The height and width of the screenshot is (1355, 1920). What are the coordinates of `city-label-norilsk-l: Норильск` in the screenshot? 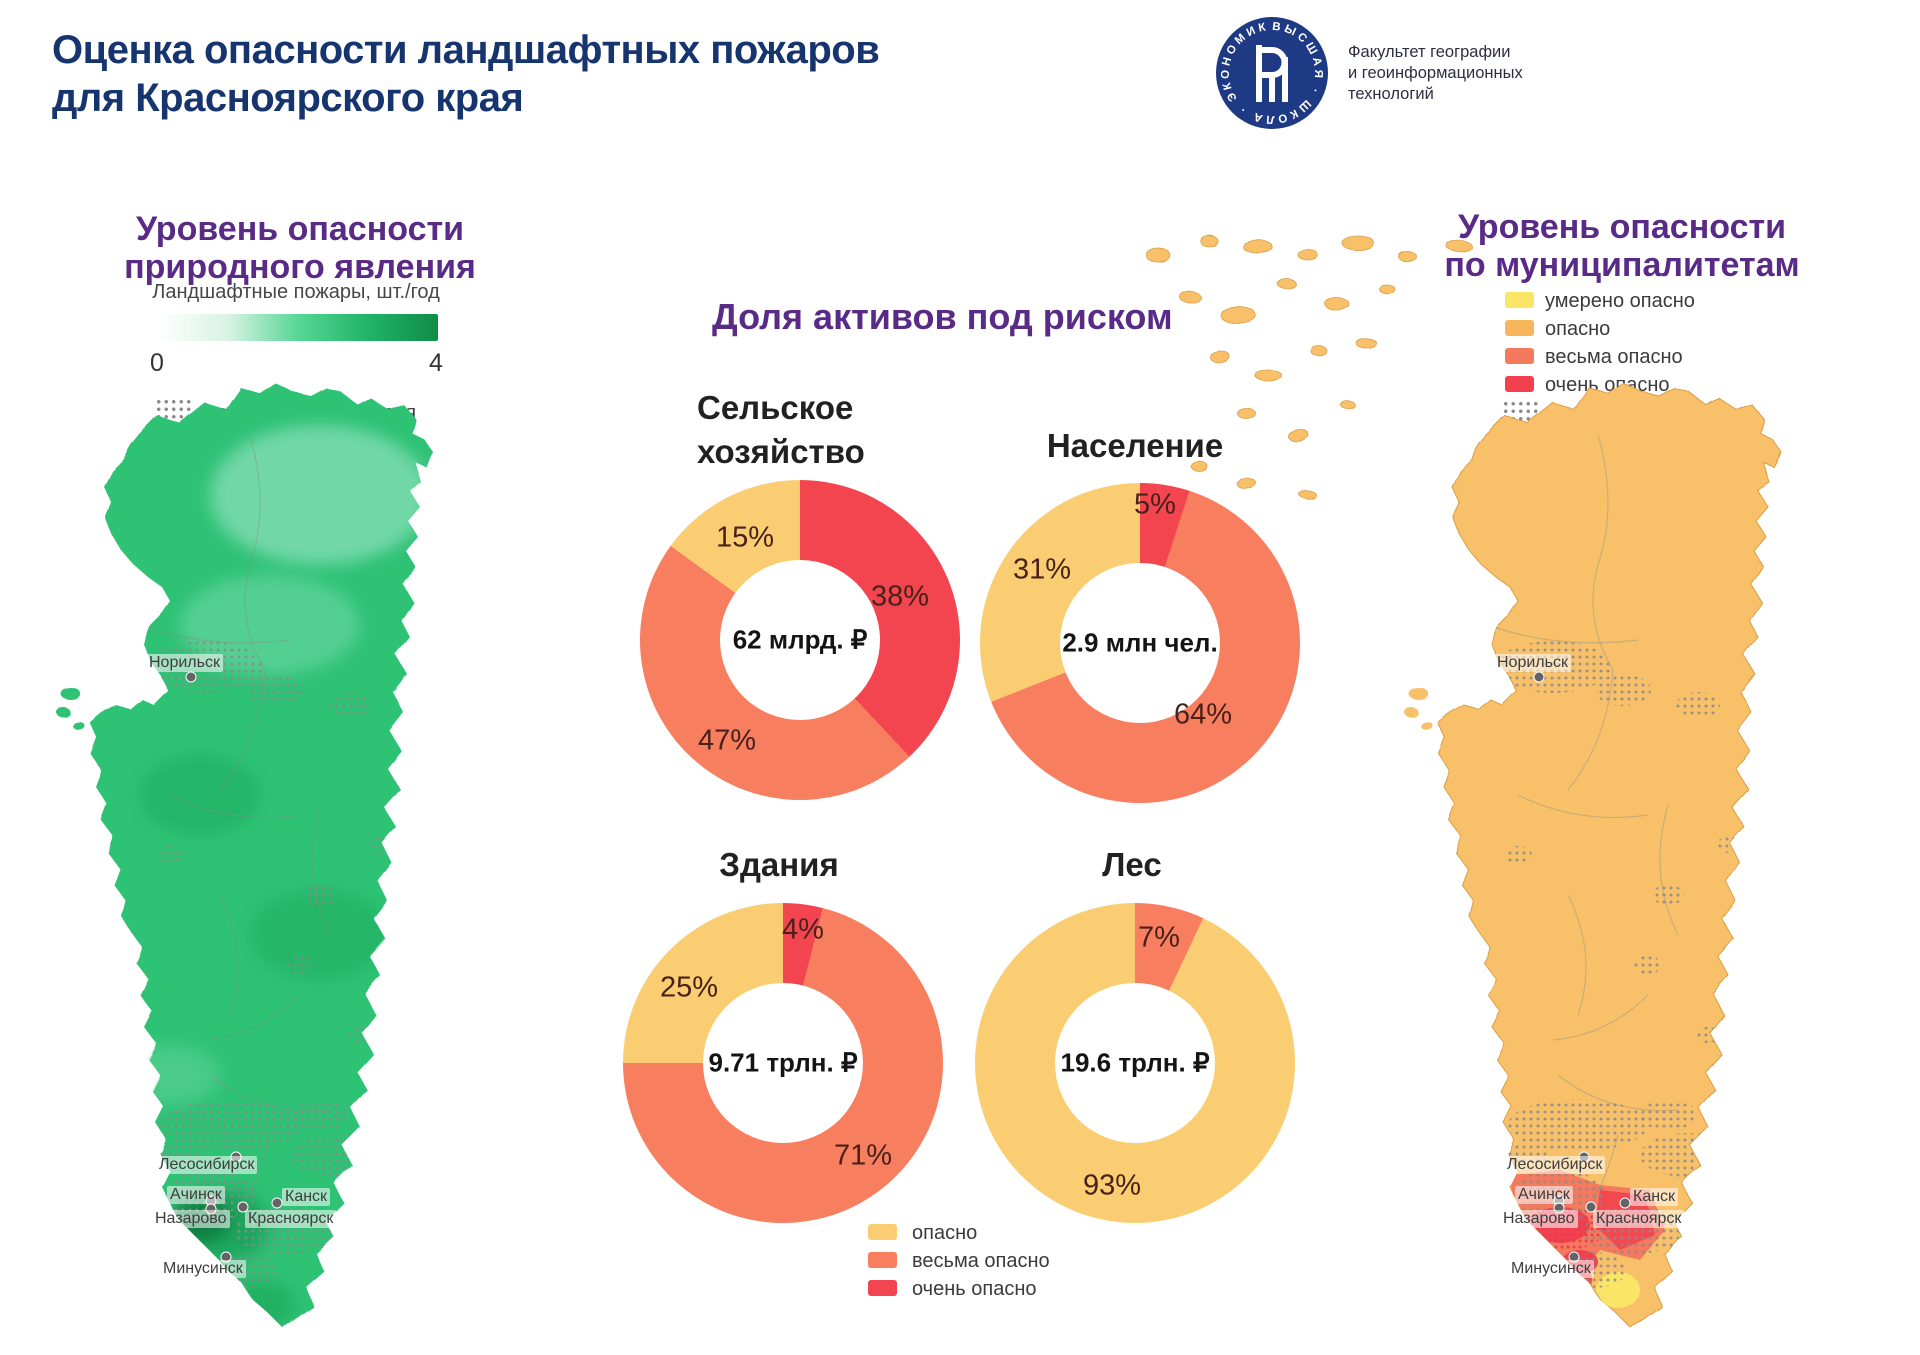 It's located at (184, 663).